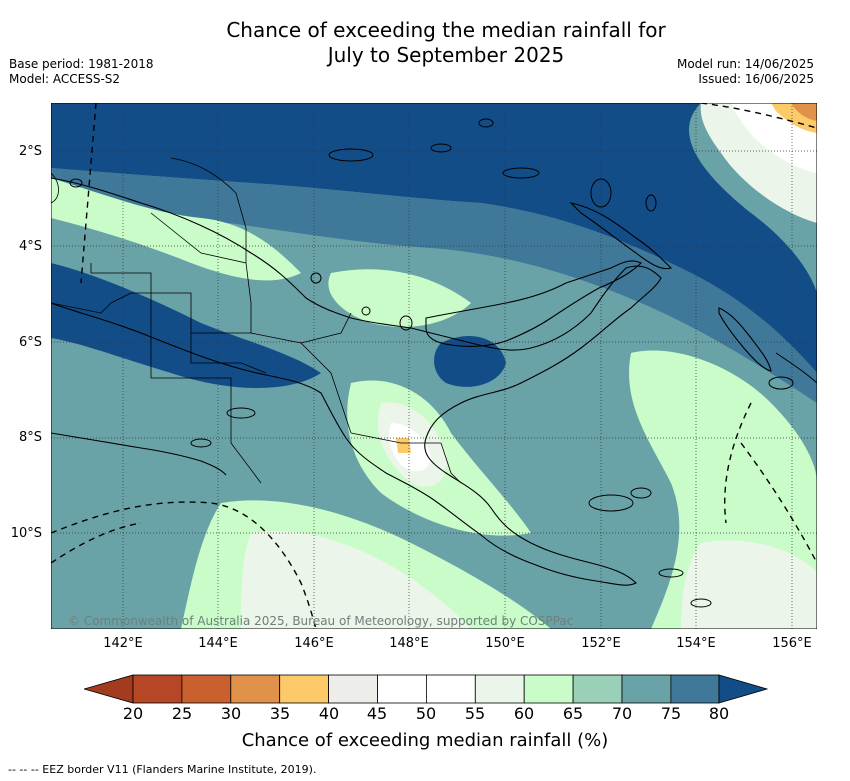  I want to click on colorbar-tick-20: 20, so click(133, 713).